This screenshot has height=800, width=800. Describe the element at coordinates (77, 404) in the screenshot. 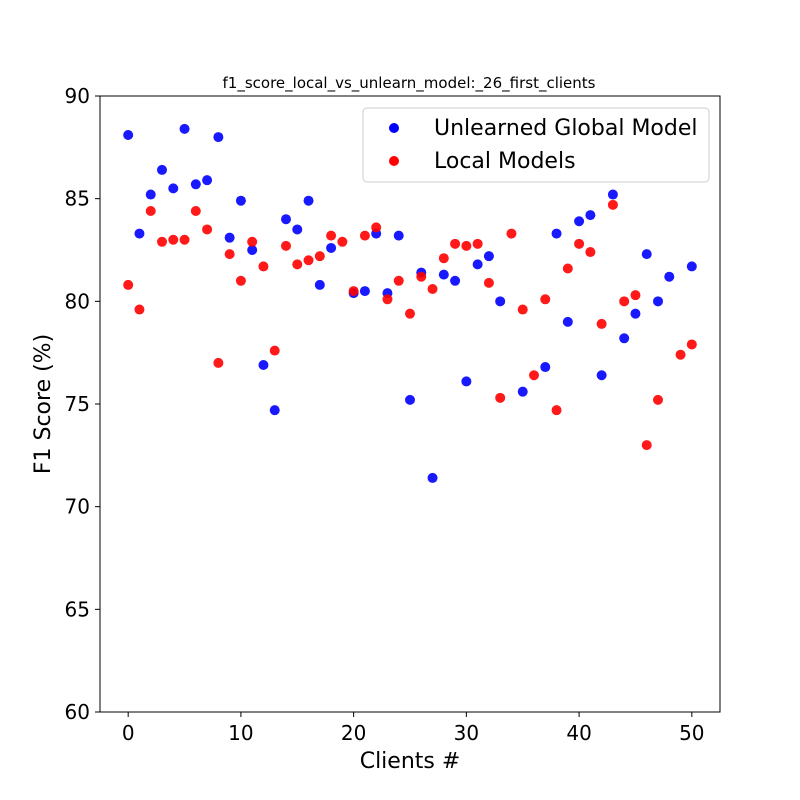

I see `y-tick-label: 75` at that location.